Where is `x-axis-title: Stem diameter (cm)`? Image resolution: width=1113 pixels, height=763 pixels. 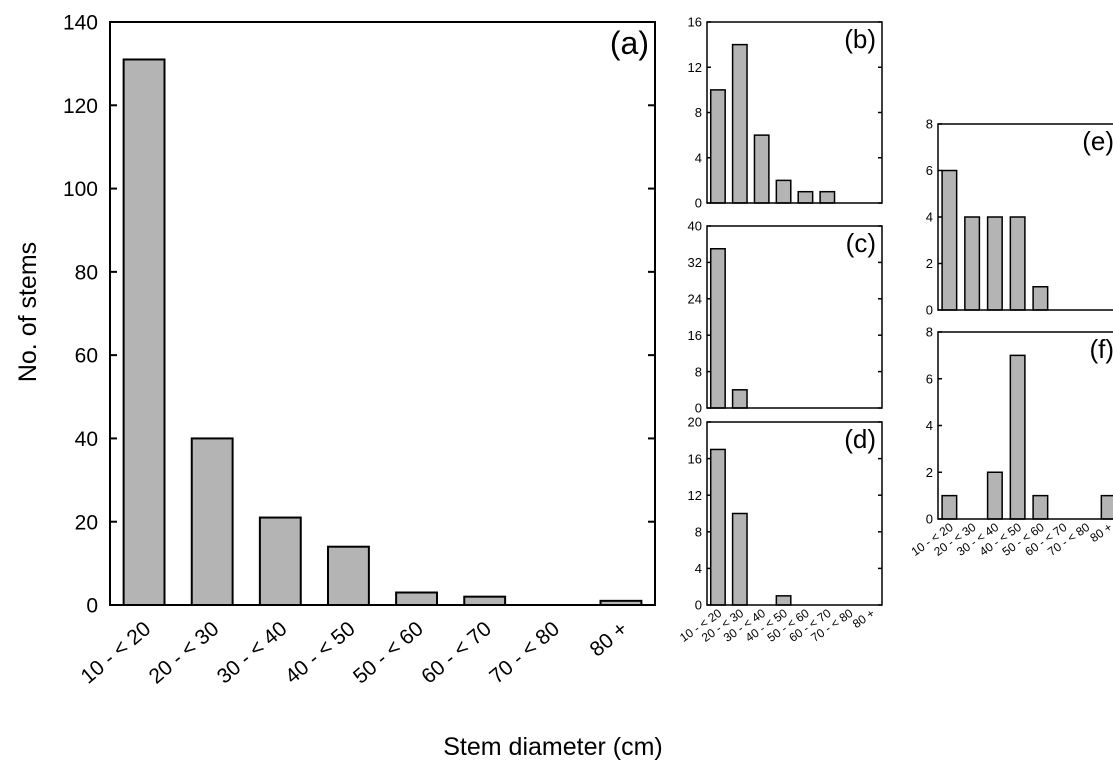
x-axis-title: Stem diameter (cm) is located at coordinates (552, 747).